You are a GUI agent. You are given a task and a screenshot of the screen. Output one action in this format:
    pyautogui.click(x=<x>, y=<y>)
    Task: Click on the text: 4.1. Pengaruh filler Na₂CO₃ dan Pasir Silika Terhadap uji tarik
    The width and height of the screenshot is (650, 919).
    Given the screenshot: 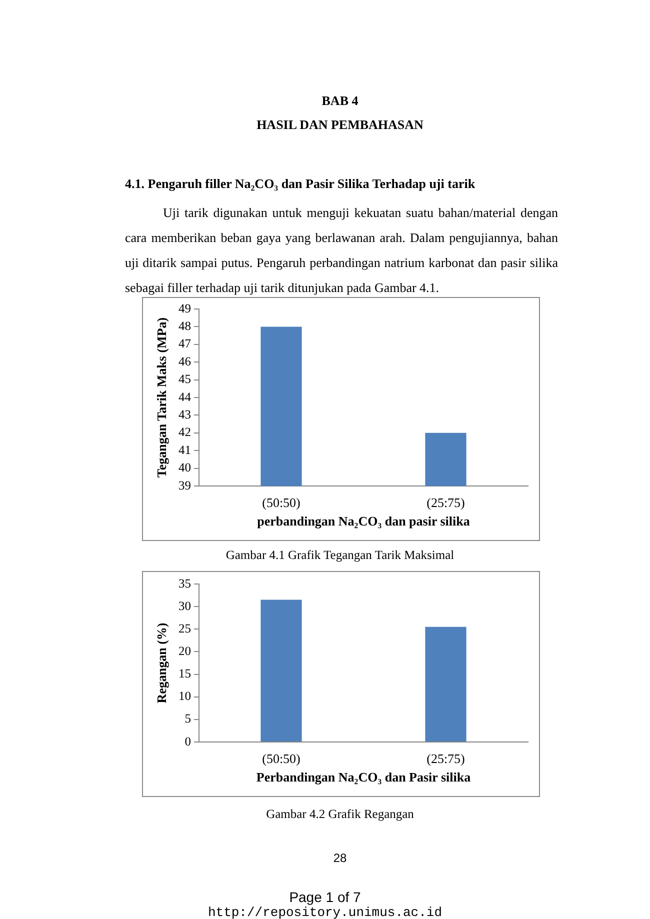 What is the action you would take?
    pyautogui.click(x=300, y=184)
    